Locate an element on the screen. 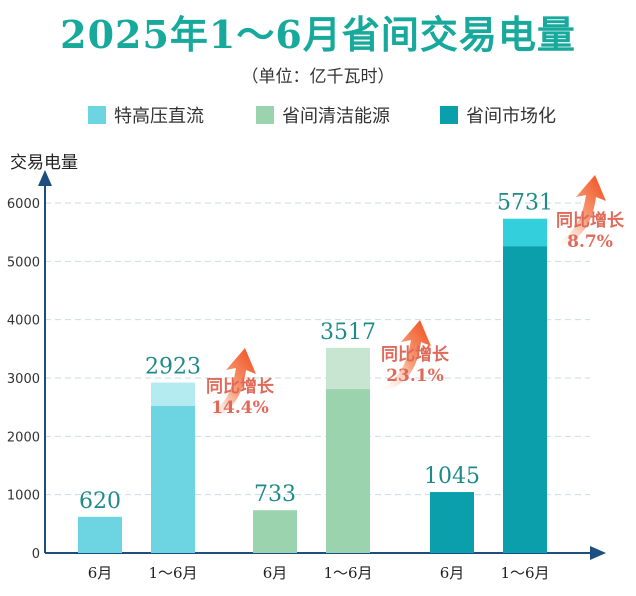 This screenshot has width=636, height=596. data-label: 5731 is located at coordinates (525, 203).